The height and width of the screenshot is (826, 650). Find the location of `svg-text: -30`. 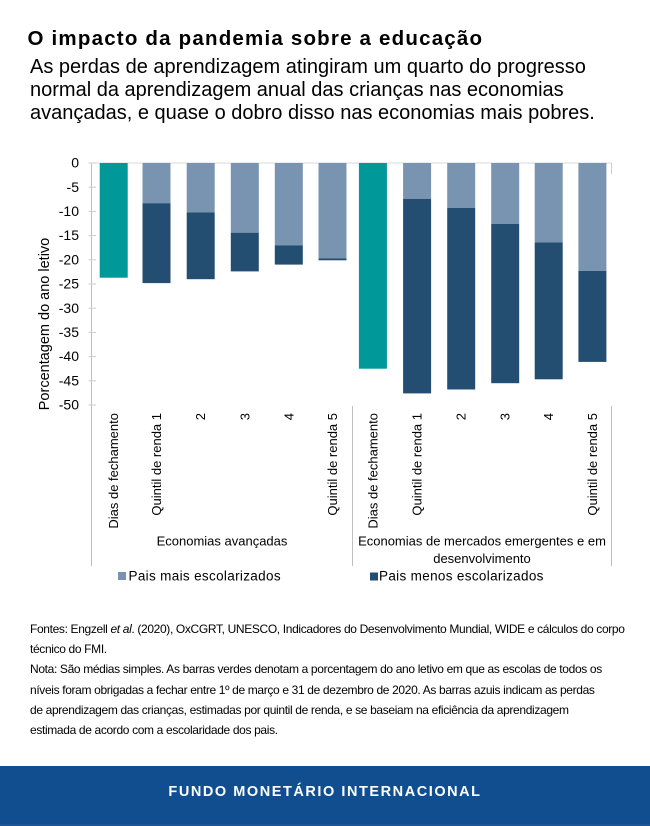

svg-text: -30 is located at coordinates (69, 308).